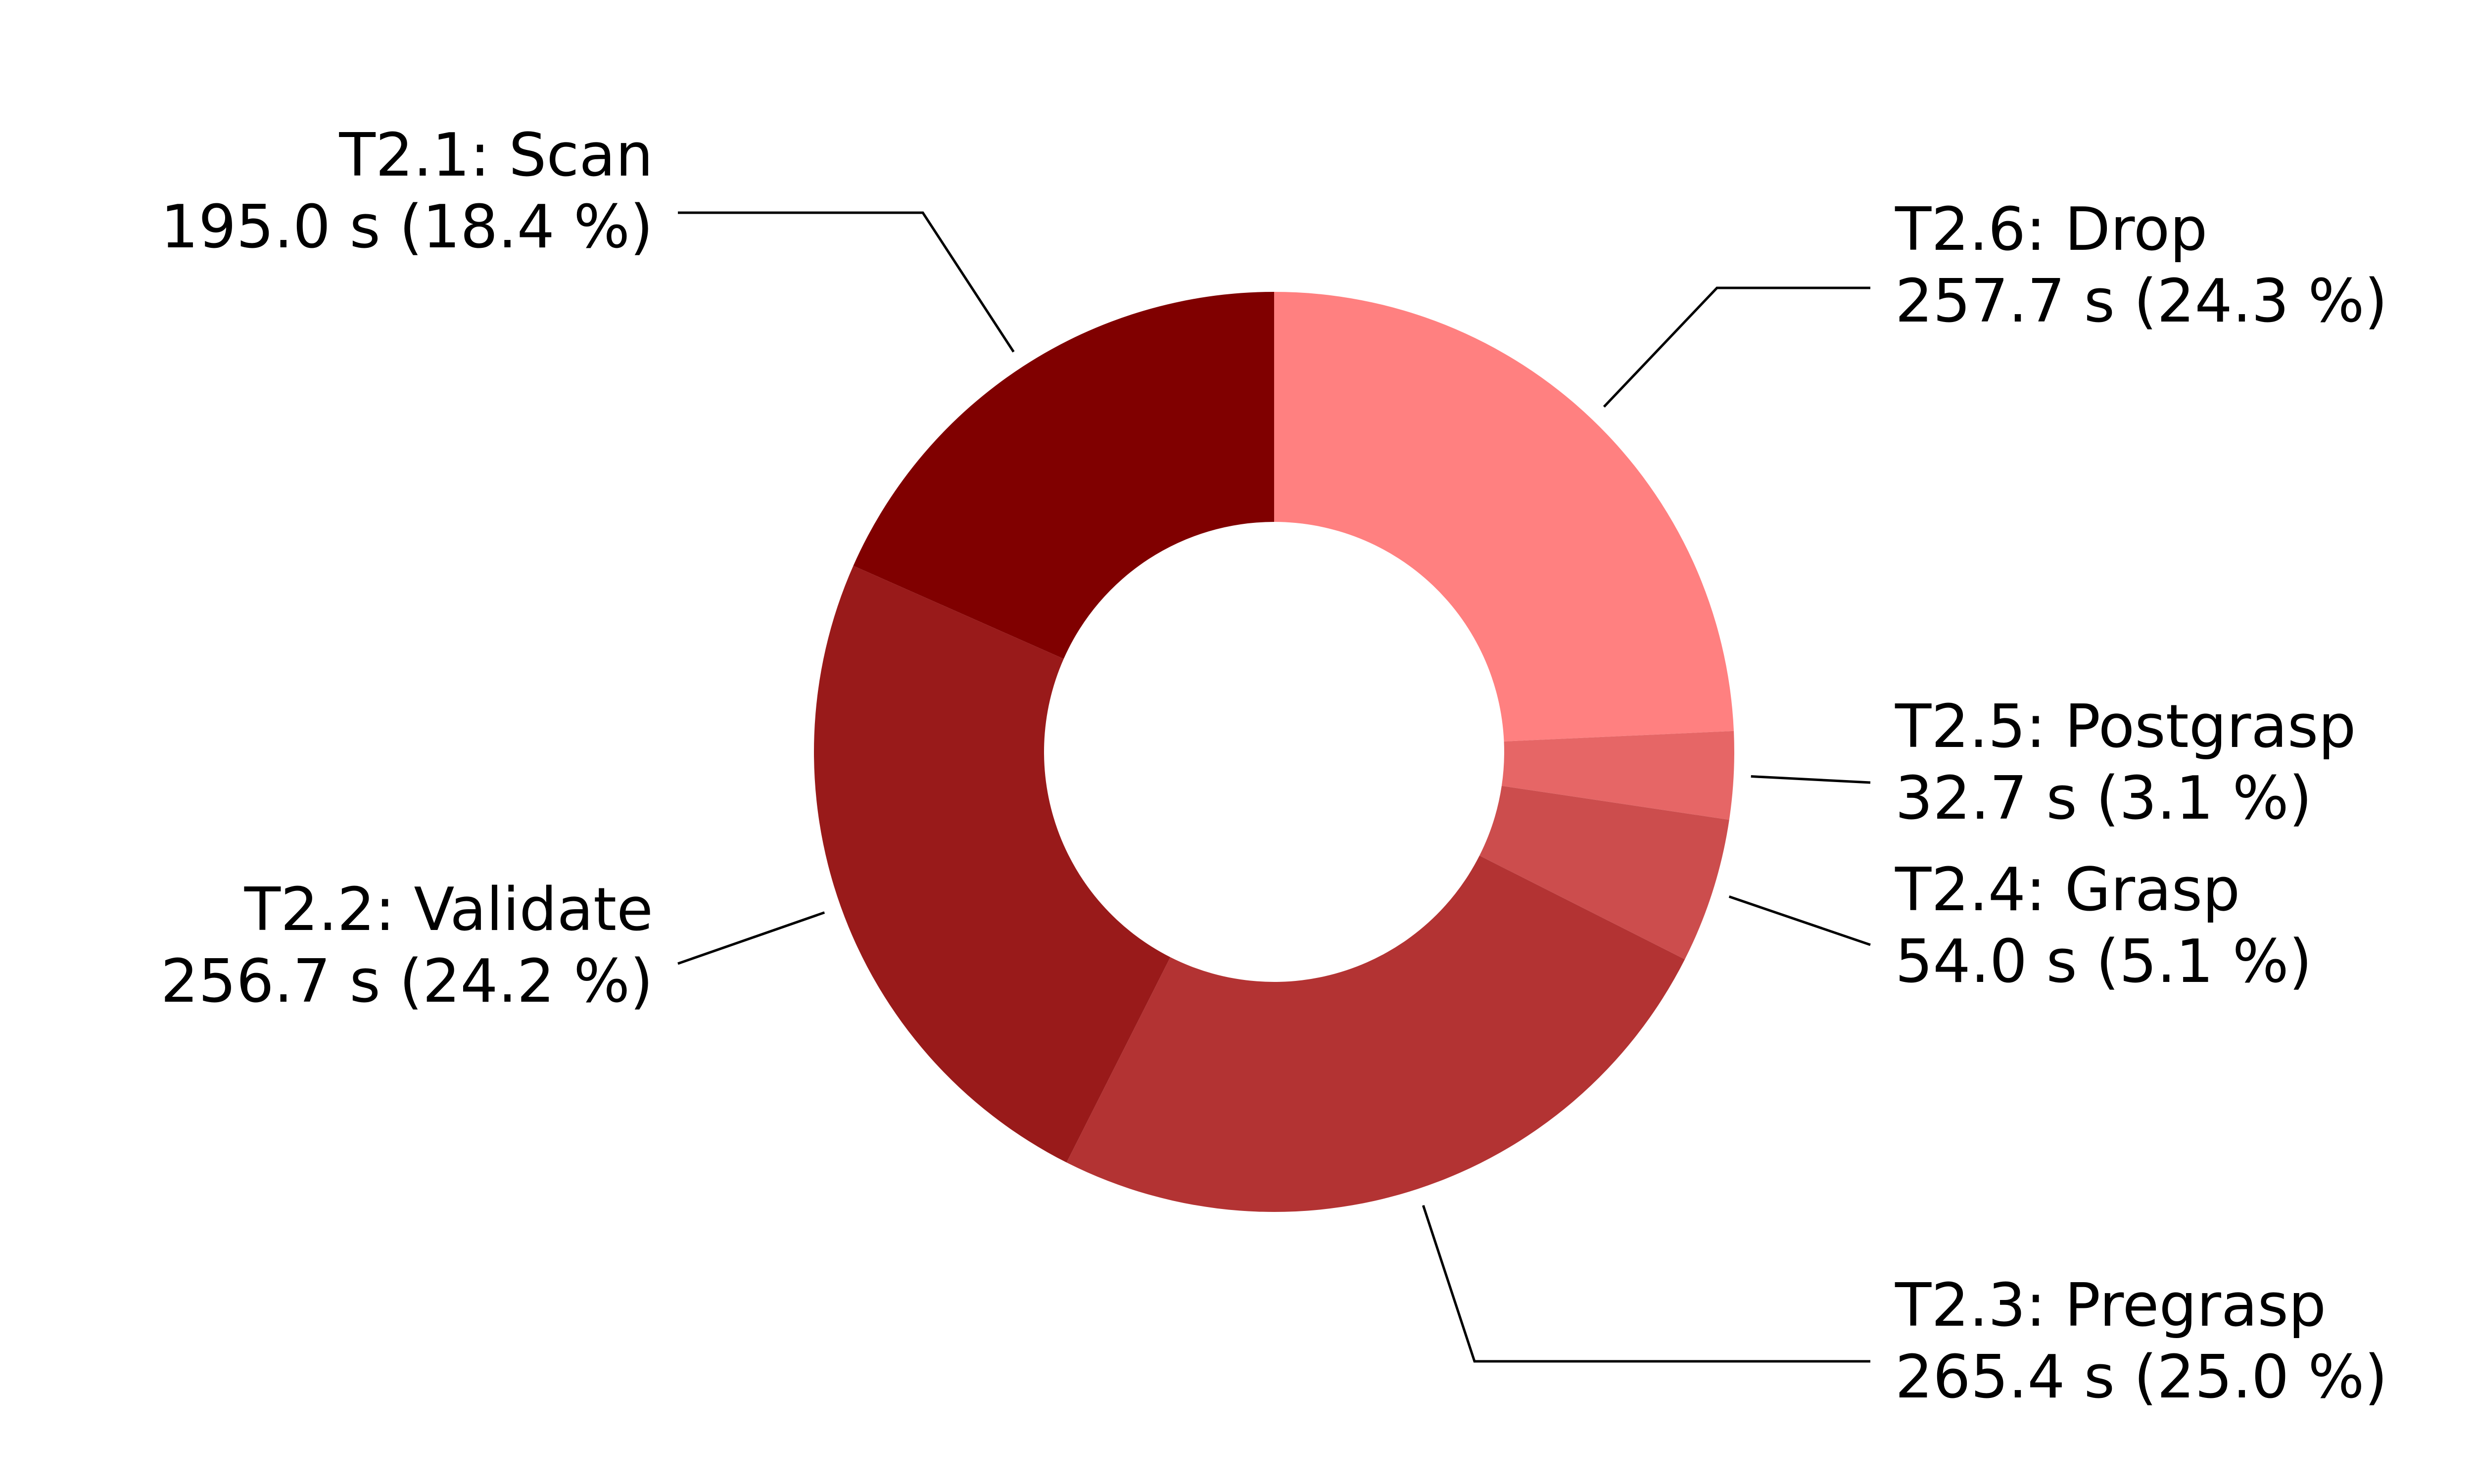 The height and width of the screenshot is (1484, 2474). What do you see at coordinates (847, 282) in the screenshot?
I see `leader-line-t2-1-scan` at bounding box center [847, 282].